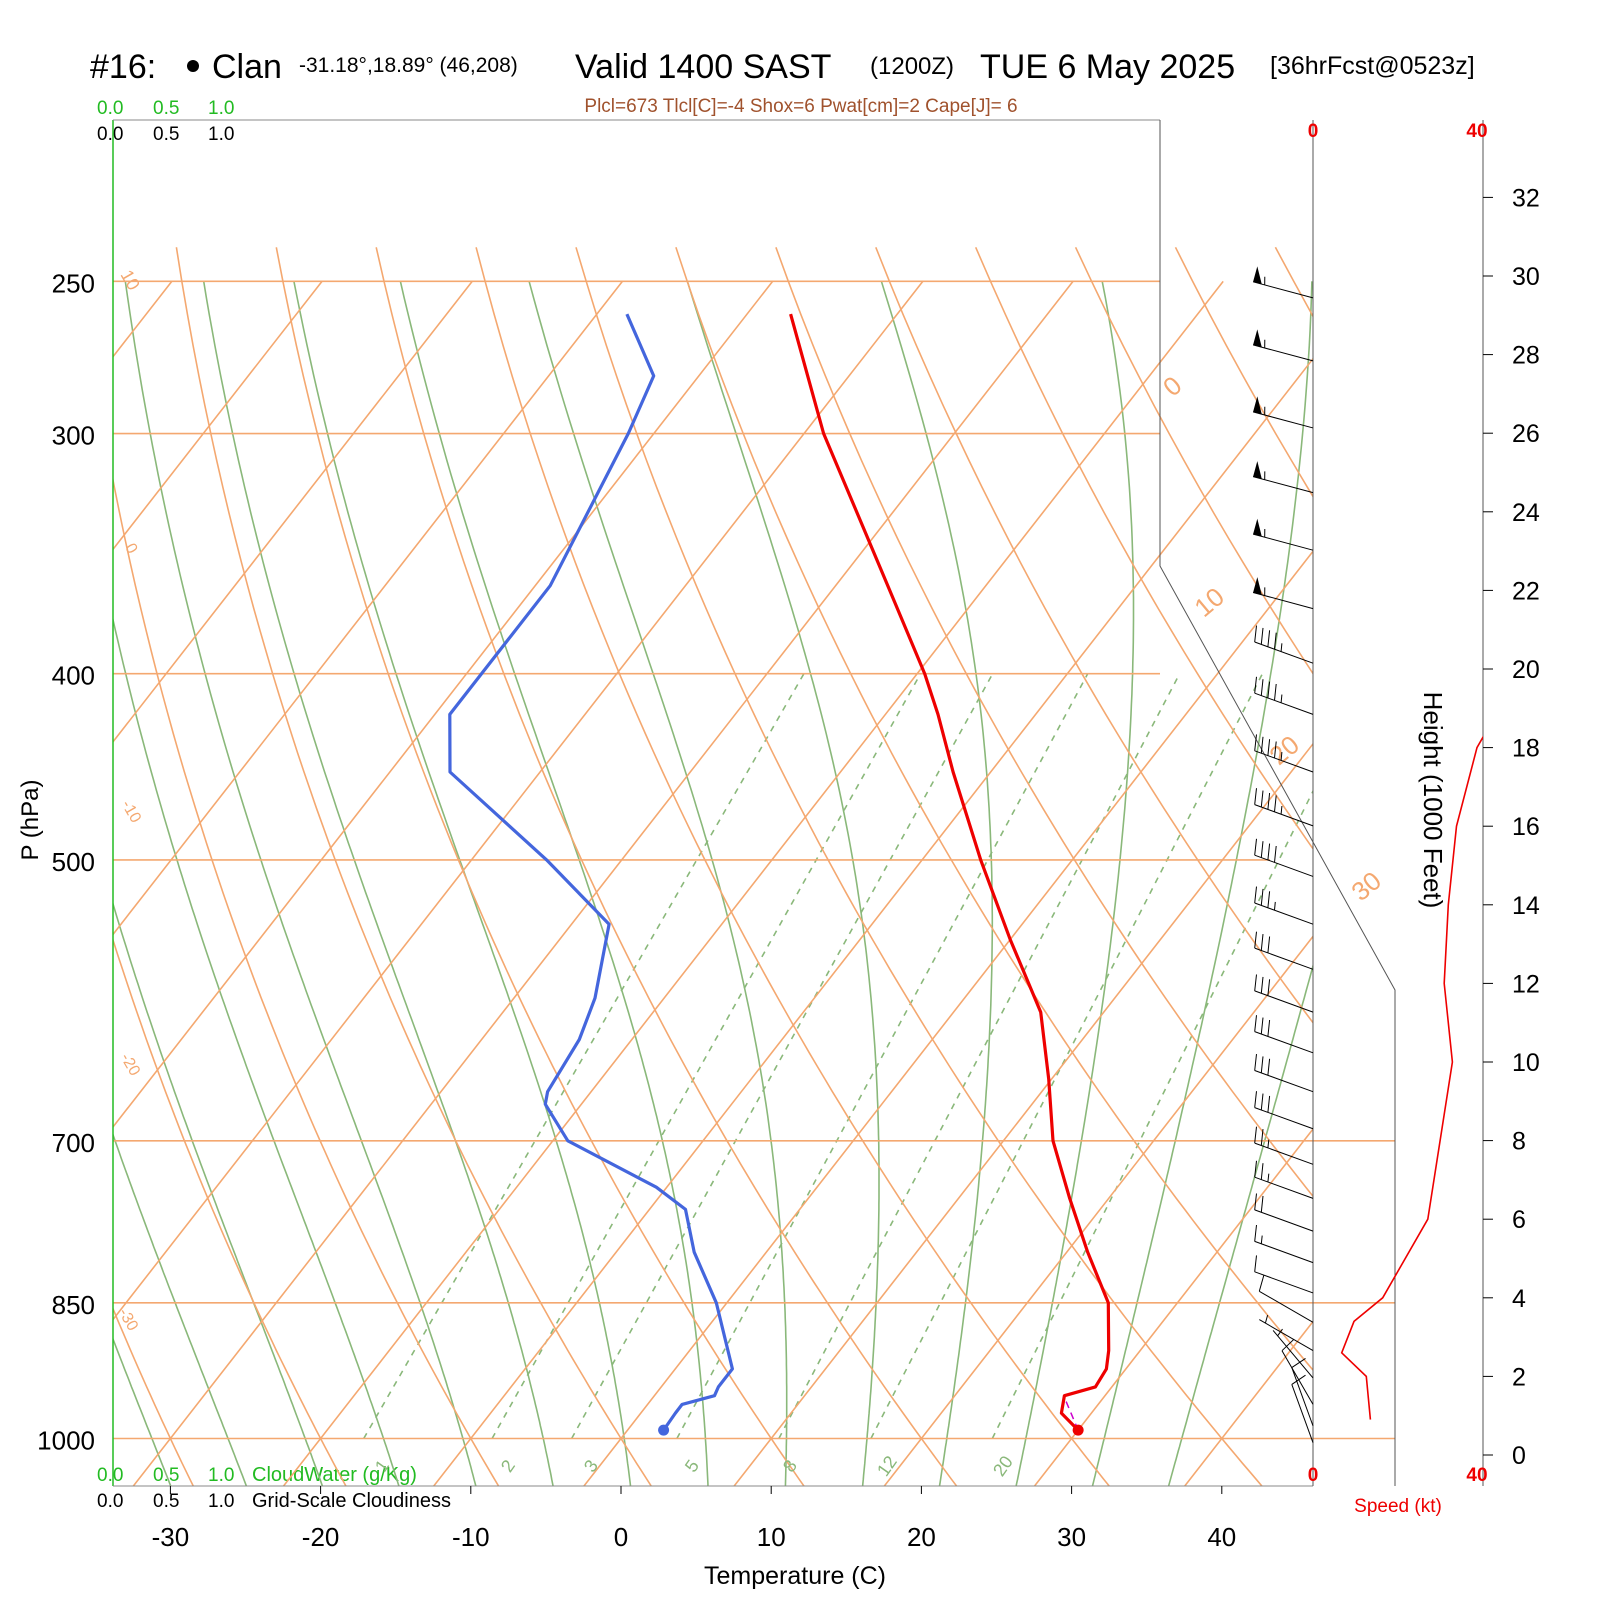 Image resolution: width=1600 pixels, height=1600 pixels. What do you see at coordinates (912, 66) in the screenshot?
I see `zulu-time: (1200Z)` at bounding box center [912, 66].